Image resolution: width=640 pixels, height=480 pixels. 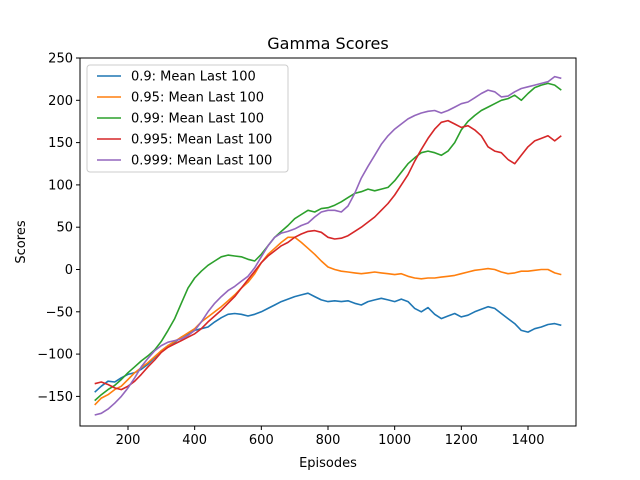 What do you see at coordinates (59, 312) in the screenshot?
I see `y-tick-label: −50` at bounding box center [59, 312].